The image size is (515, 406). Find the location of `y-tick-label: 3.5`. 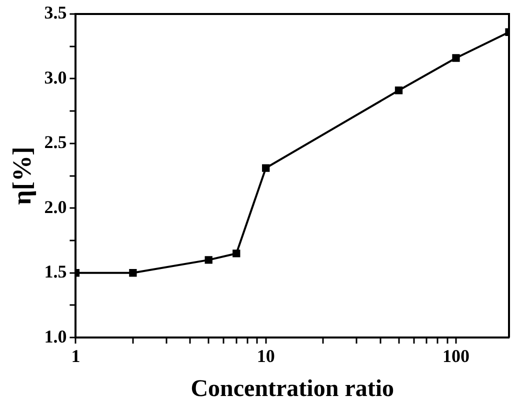

y-tick-label: 3.5 is located at coordinates (55, 12).